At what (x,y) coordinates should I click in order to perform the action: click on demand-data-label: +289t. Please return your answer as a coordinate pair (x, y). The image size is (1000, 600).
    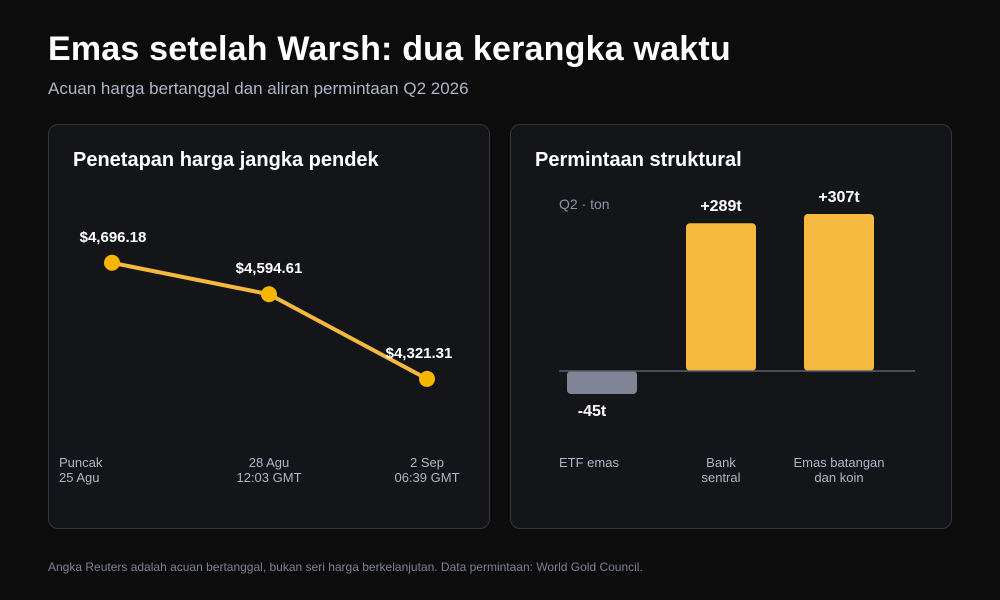
    Looking at the image, I should click on (721, 206).